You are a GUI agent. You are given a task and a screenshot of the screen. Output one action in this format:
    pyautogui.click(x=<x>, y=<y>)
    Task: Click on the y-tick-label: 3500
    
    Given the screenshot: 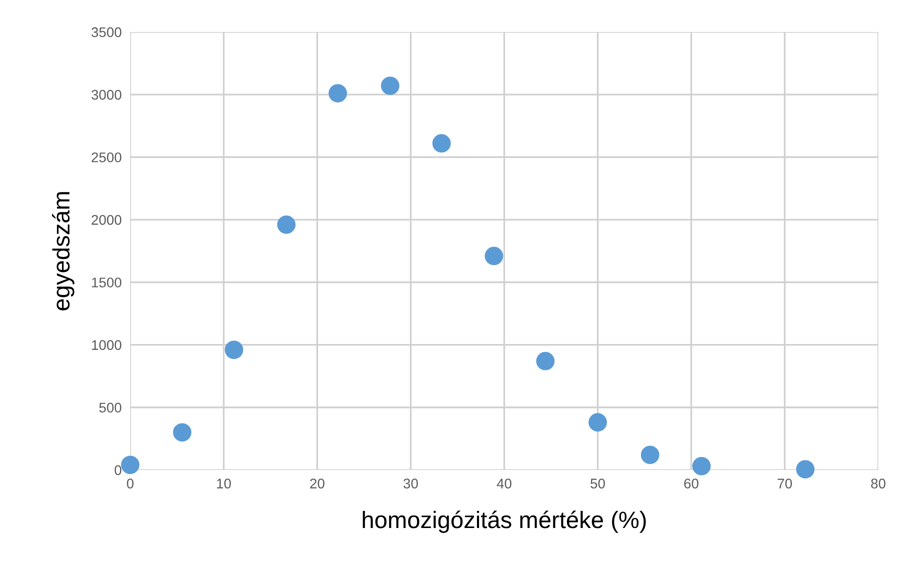 What is the action you would take?
    pyautogui.click(x=107, y=32)
    